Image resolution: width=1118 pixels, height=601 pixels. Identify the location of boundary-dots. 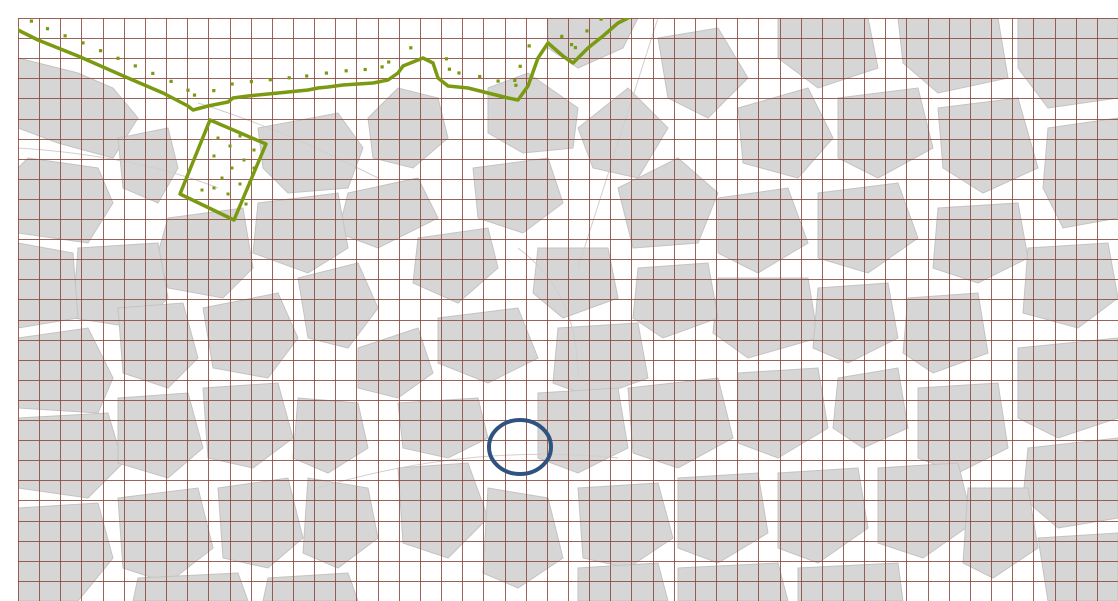
(316, 57).